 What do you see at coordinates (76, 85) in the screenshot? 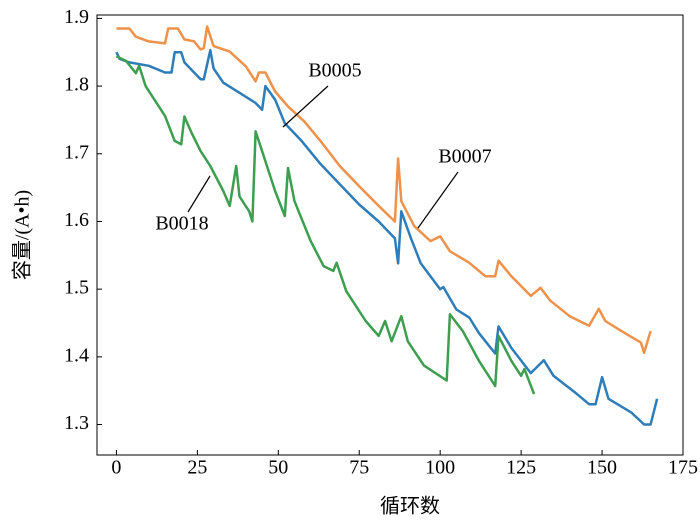
I see `y-tick-label: 1.8` at bounding box center [76, 85].